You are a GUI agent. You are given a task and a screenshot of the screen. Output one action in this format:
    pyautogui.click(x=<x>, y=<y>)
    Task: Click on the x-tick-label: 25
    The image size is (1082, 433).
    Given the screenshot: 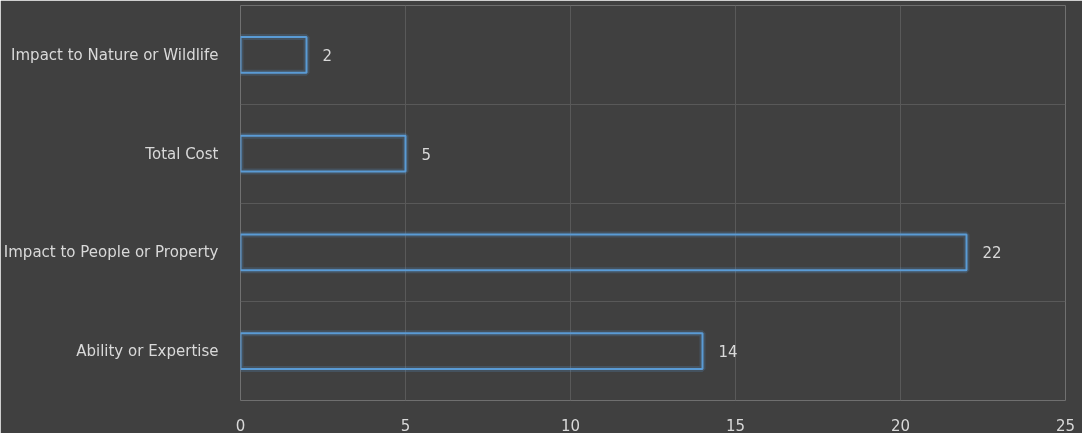 What is the action you would take?
    pyautogui.click(x=1065, y=424)
    